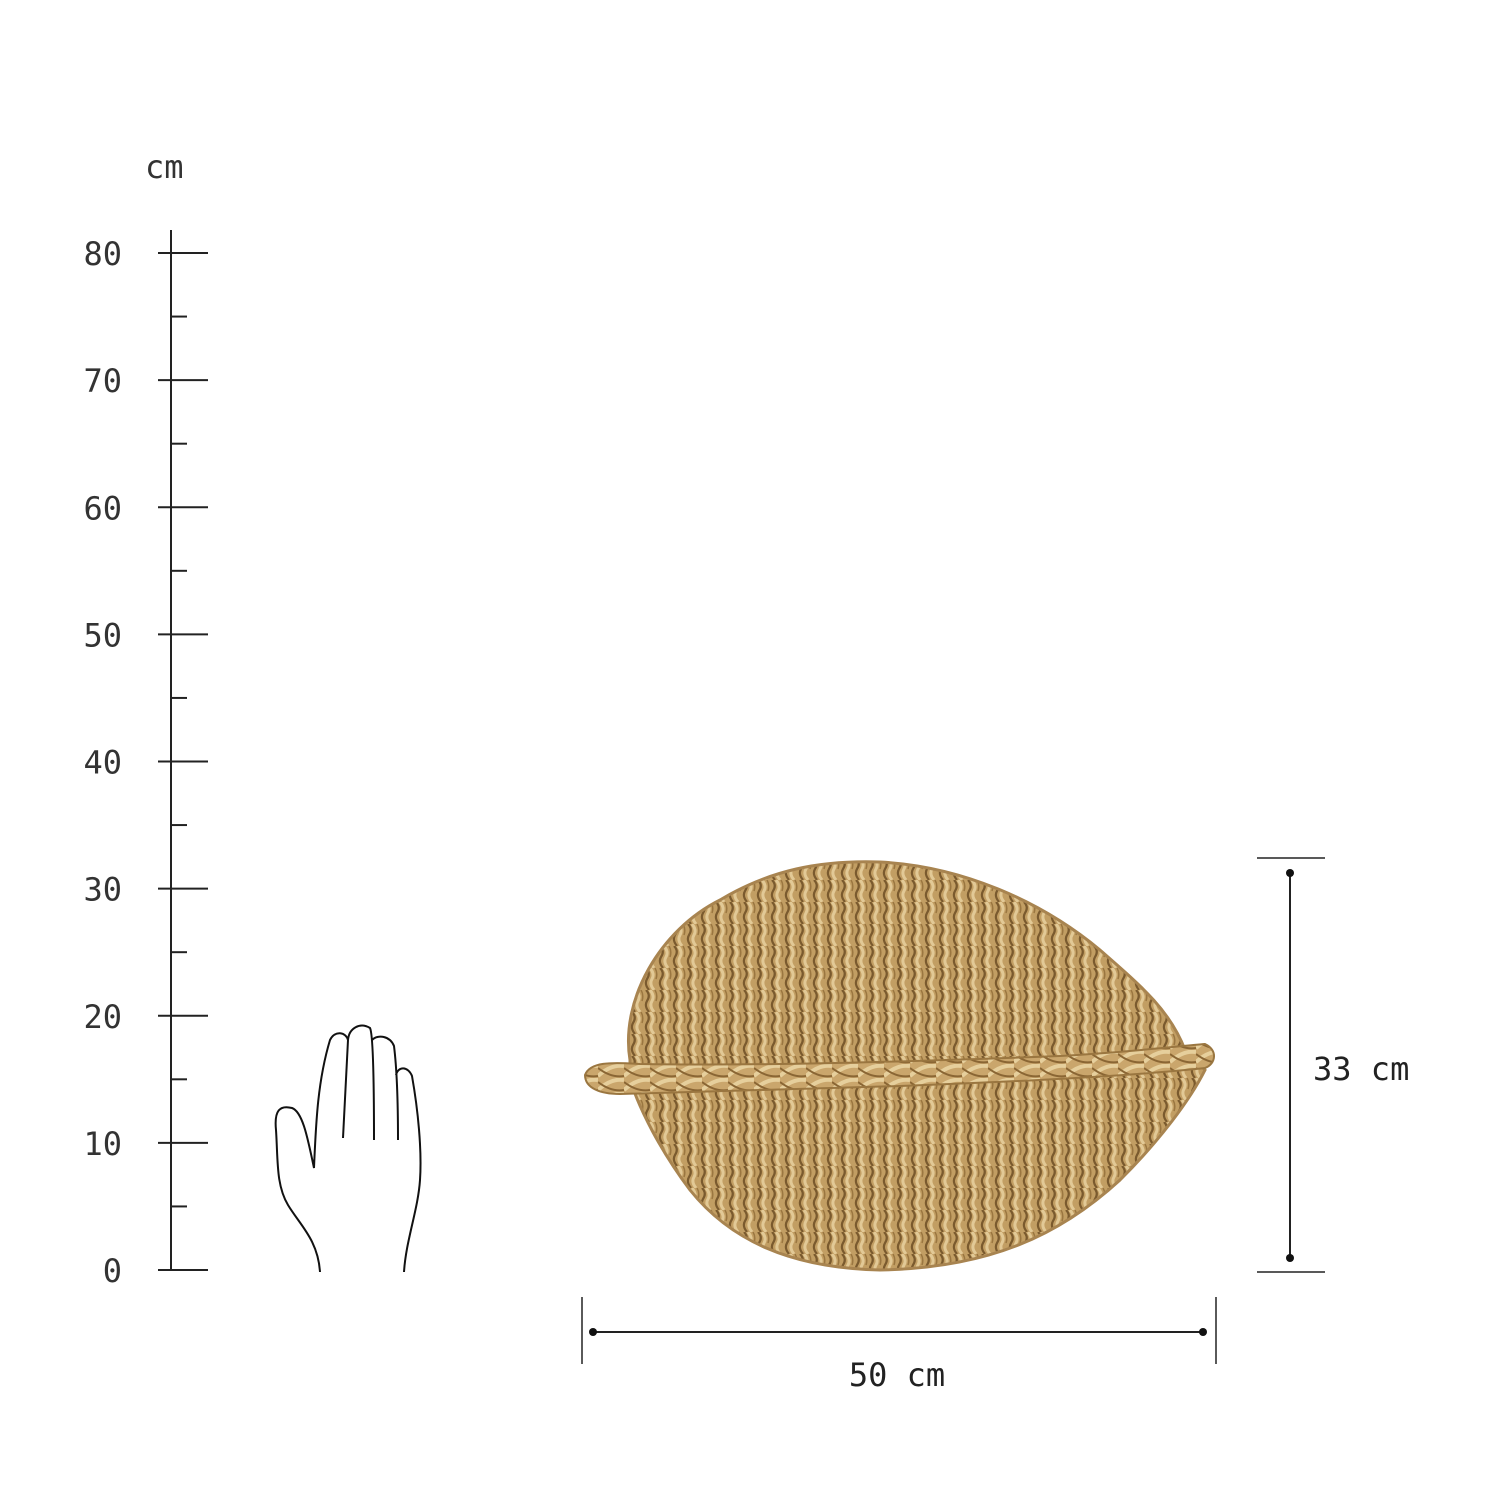  I want to click on ruler-tick-label: 70, so click(102, 381).